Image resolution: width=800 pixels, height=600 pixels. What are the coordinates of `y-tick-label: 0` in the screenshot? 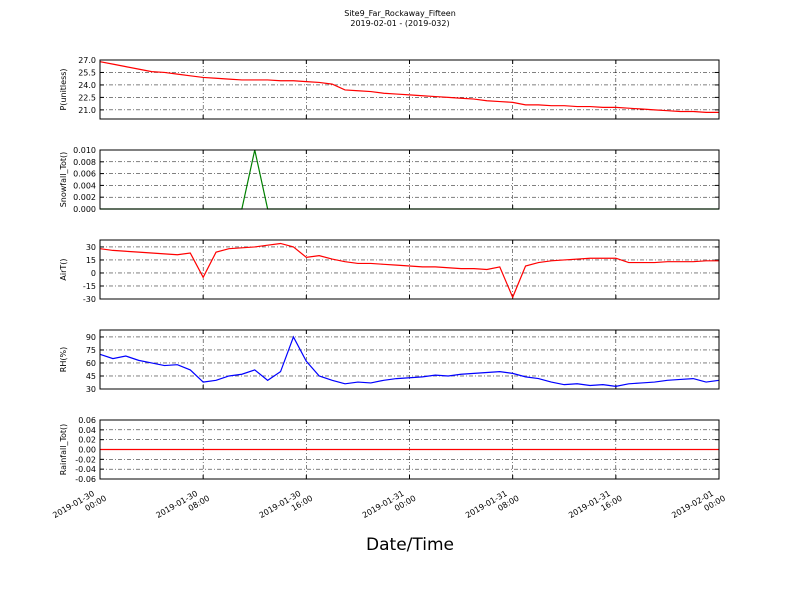 It's located at (93, 273).